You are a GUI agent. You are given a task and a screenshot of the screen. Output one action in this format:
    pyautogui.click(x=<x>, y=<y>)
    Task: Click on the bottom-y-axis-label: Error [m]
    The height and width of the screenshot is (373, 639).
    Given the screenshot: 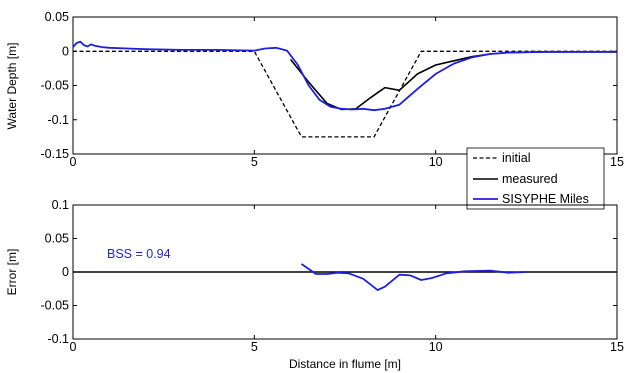 What is the action you would take?
    pyautogui.click(x=12, y=272)
    